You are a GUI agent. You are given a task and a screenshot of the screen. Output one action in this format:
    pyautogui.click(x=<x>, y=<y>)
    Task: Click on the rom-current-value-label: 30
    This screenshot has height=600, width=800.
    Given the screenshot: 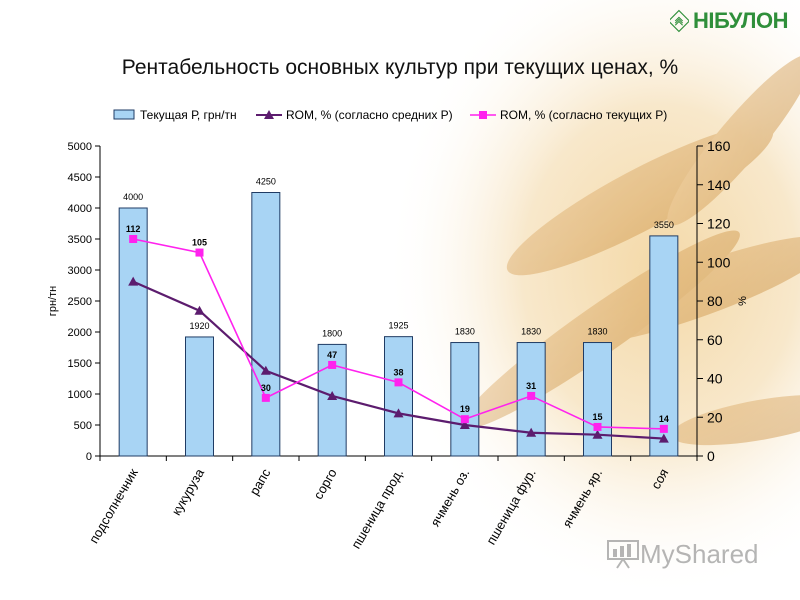 What is the action you would take?
    pyautogui.click(x=266, y=388)
    